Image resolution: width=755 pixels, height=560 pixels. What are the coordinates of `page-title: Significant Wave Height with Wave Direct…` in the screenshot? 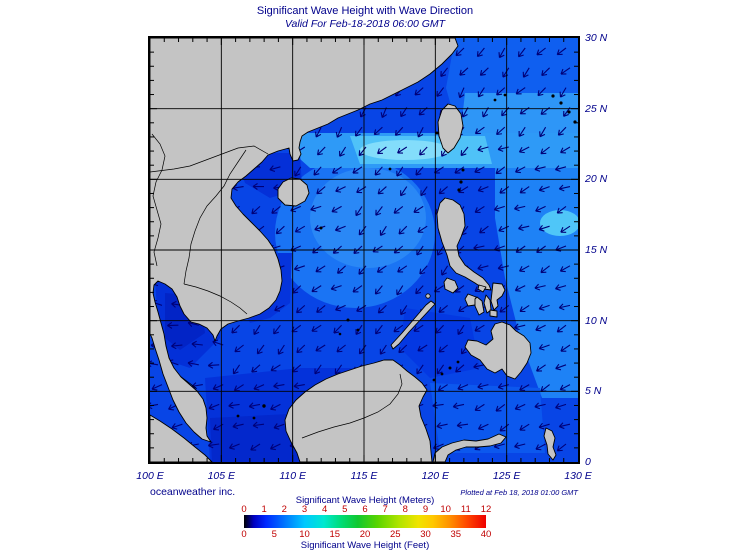 It's located at (365, 11).